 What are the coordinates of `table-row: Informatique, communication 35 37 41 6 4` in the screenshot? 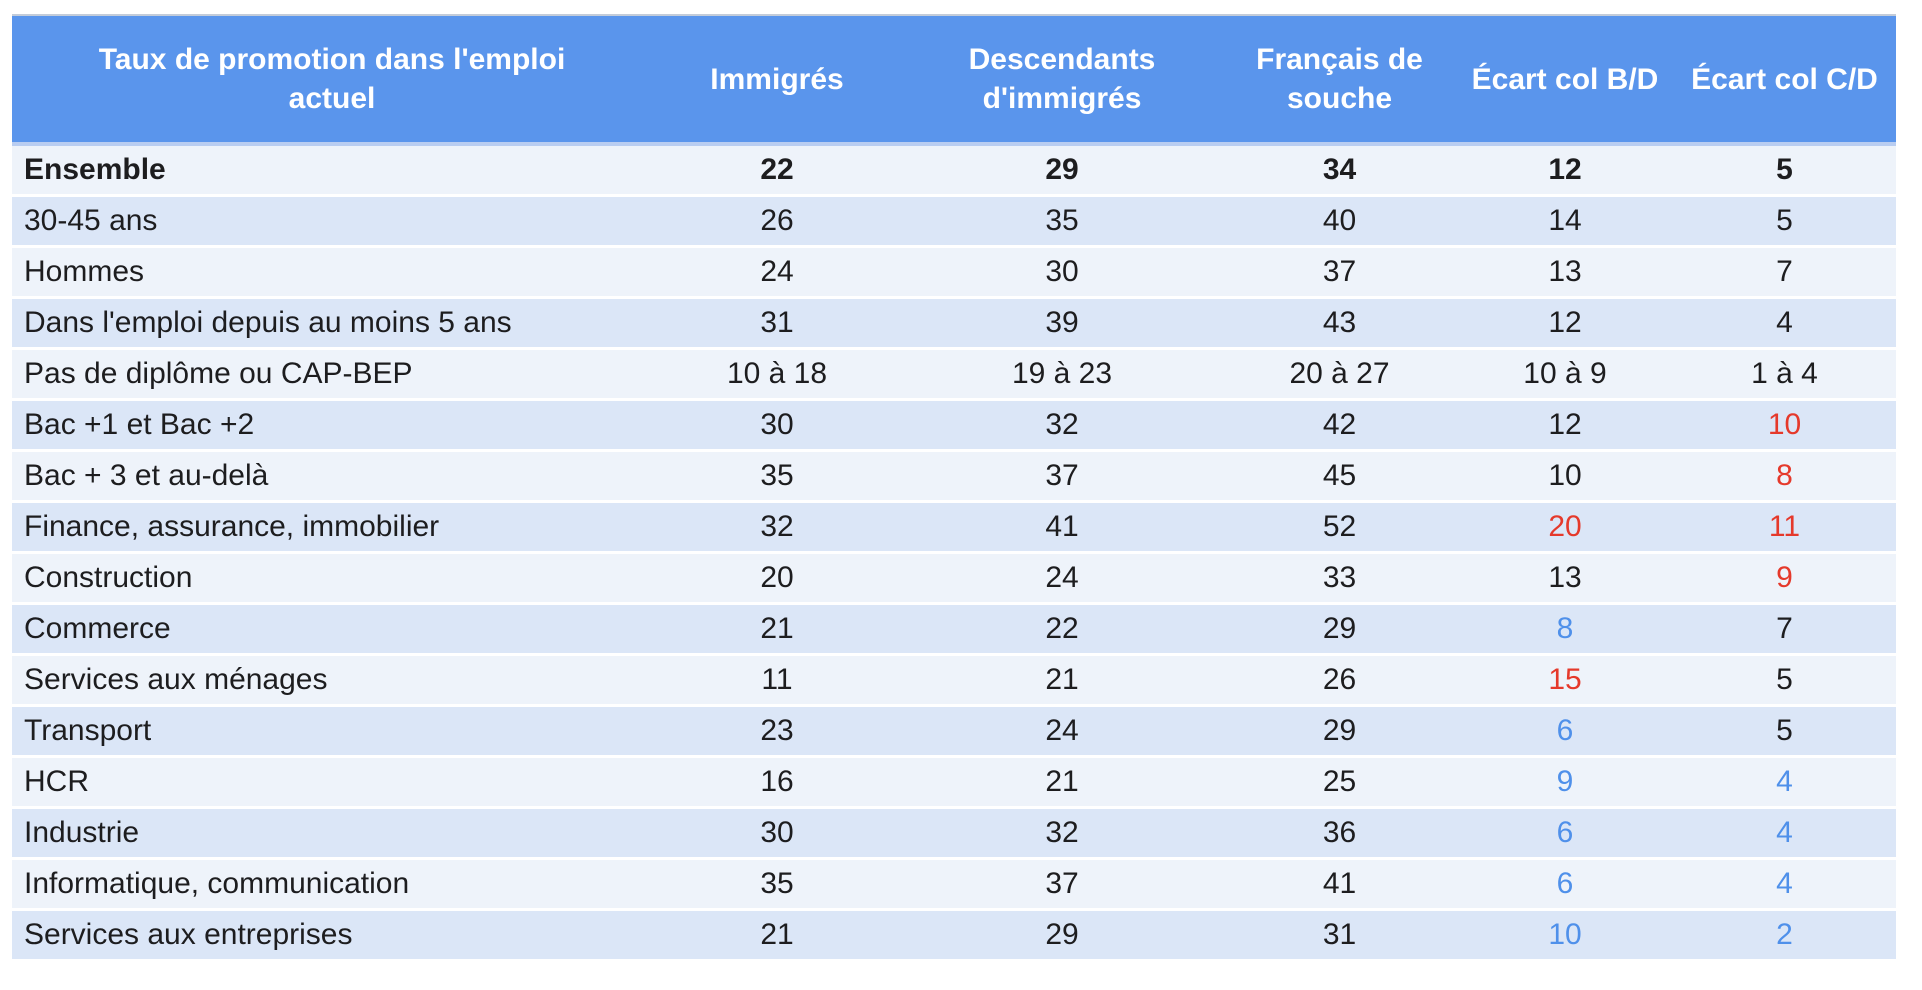 It's located at (954, 884).